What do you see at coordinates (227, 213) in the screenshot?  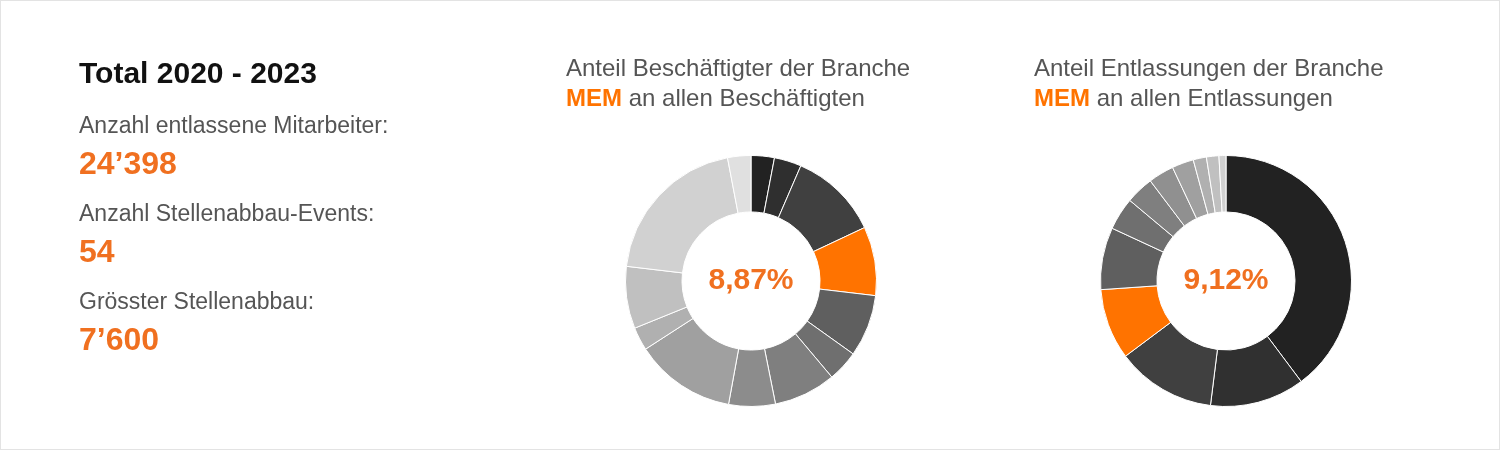 I see `text: Anzahl Stellenabbau-Events:` at bounding box center [227, 213].